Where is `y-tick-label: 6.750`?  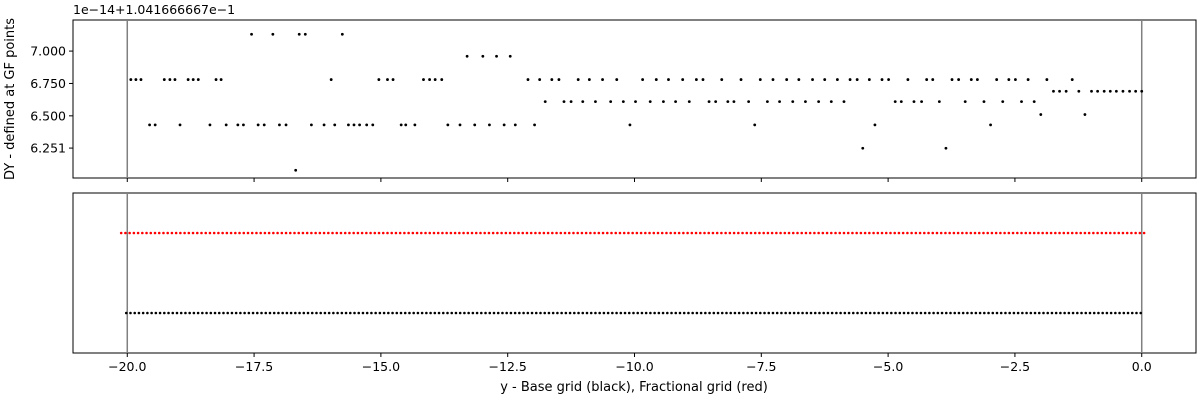
y-tick-label: 6.750 is located at coordinates (48, 83).